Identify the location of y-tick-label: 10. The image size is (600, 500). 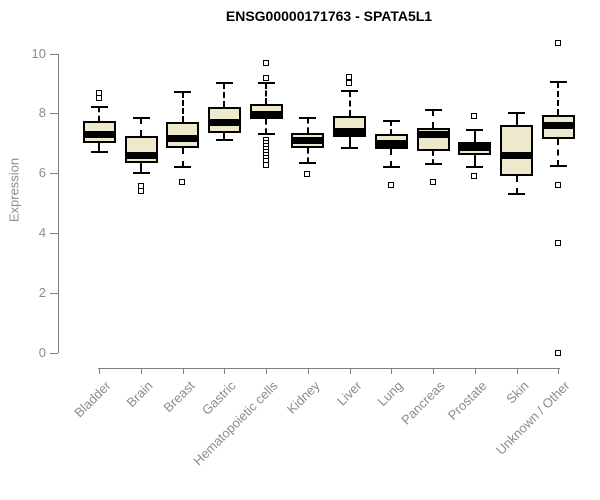
(38, 53).